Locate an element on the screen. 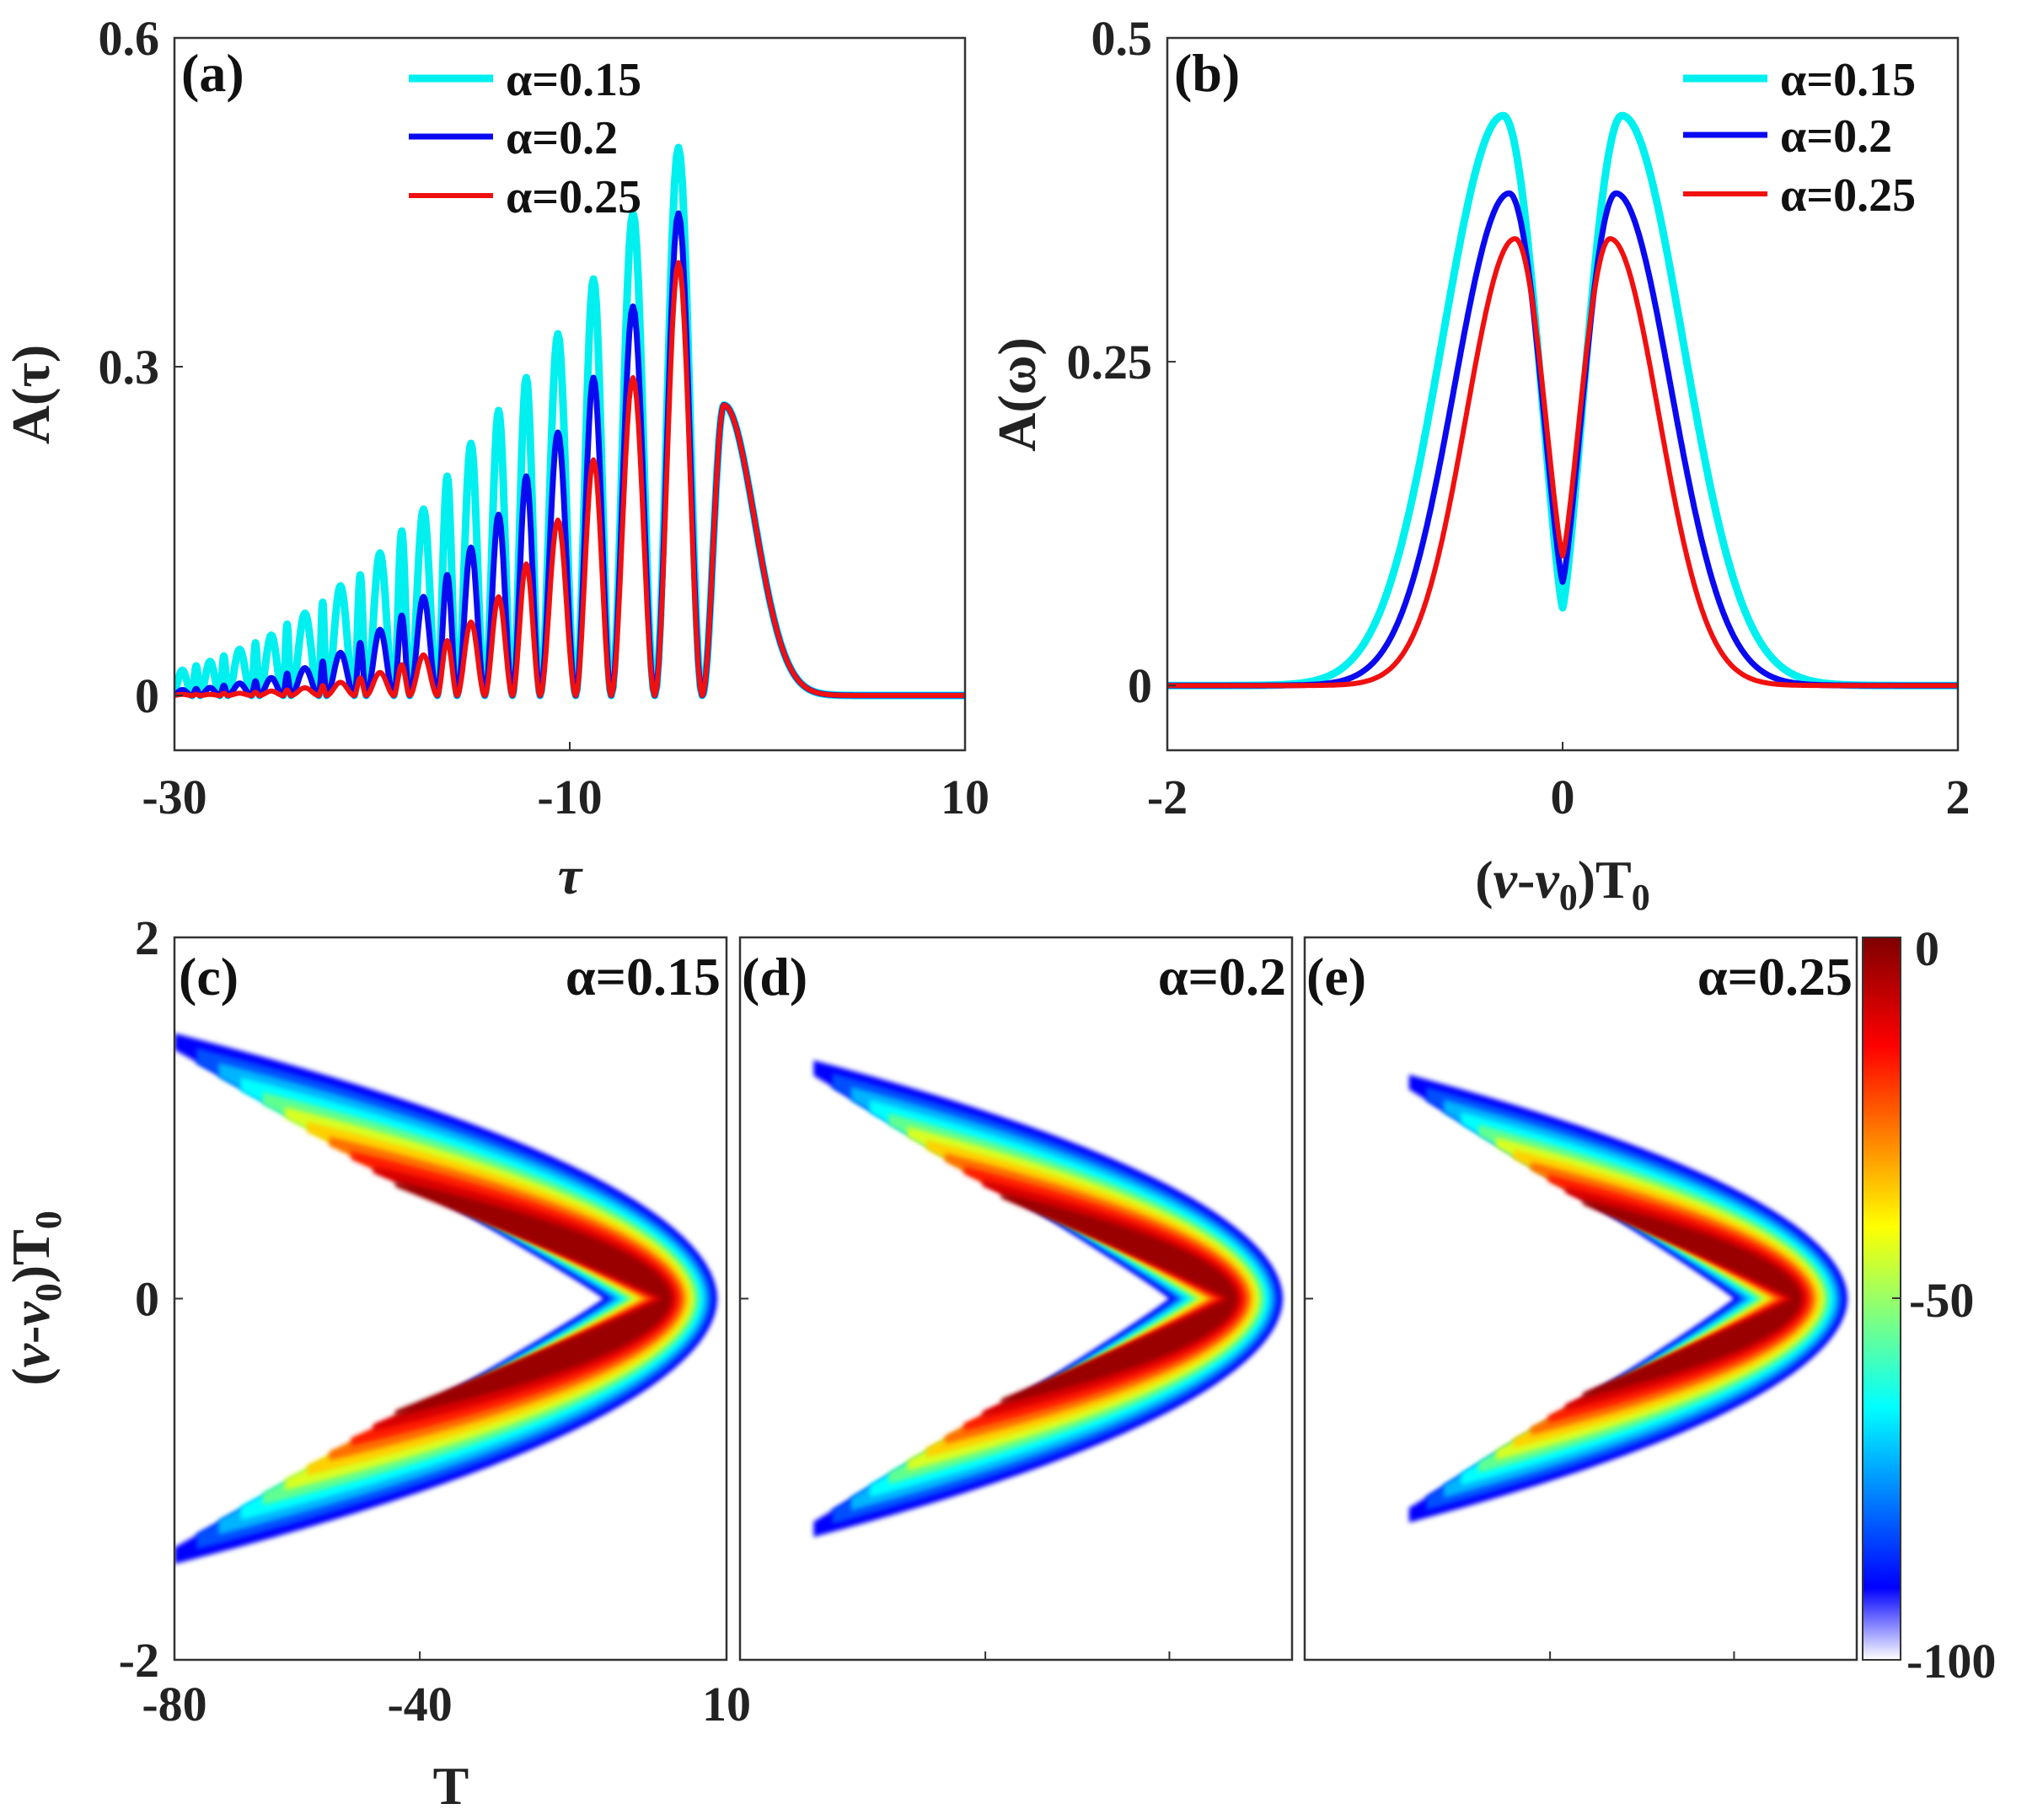 The image size is (2027, 1820). panel-b-ytick-label-0: 0 is located at coordinates (1140, 686).